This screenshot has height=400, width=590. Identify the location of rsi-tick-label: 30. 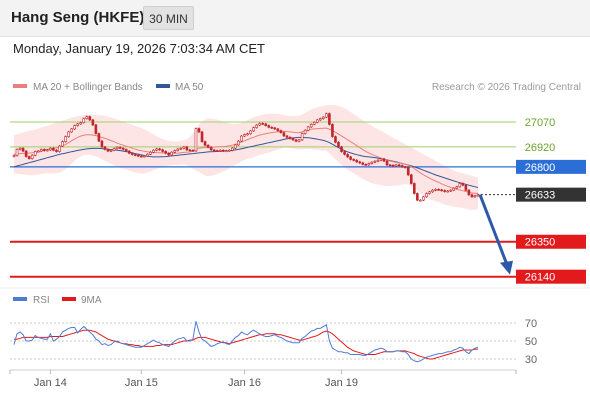
(531, 360).